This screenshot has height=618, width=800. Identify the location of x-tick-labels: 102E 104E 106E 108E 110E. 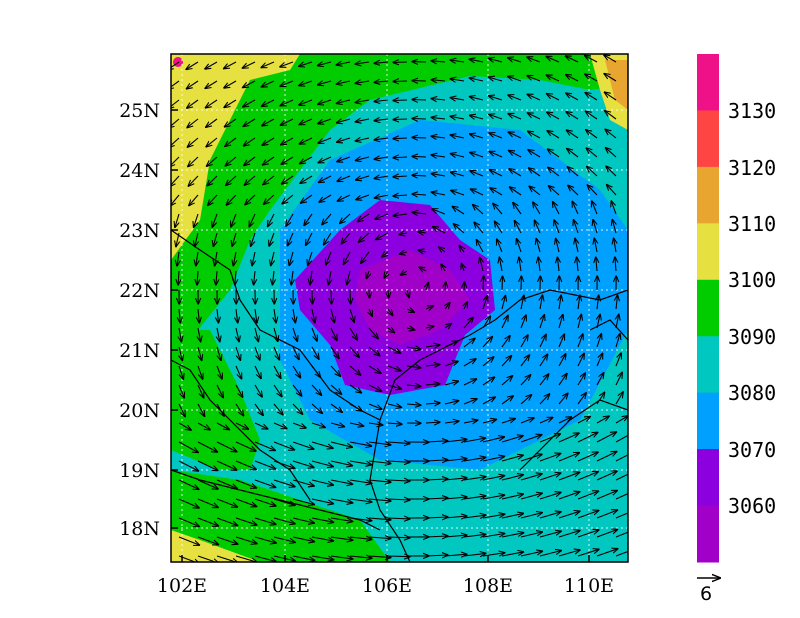
(385, 586).